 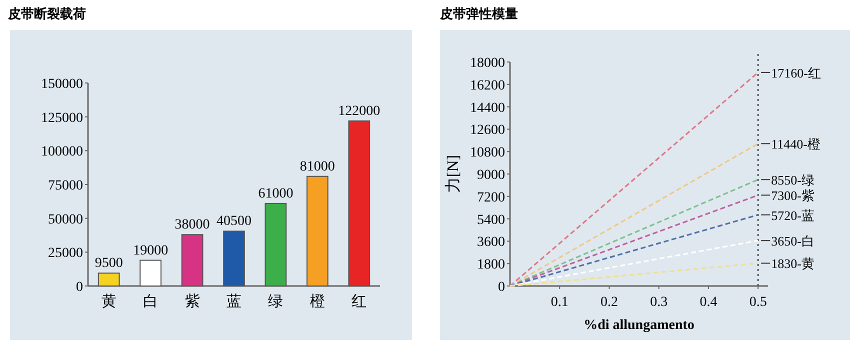 What do you see at coordinates (108, 301) in the screenshot?
I see `x-tick-label: 黄` at bounding box center [108, 301].